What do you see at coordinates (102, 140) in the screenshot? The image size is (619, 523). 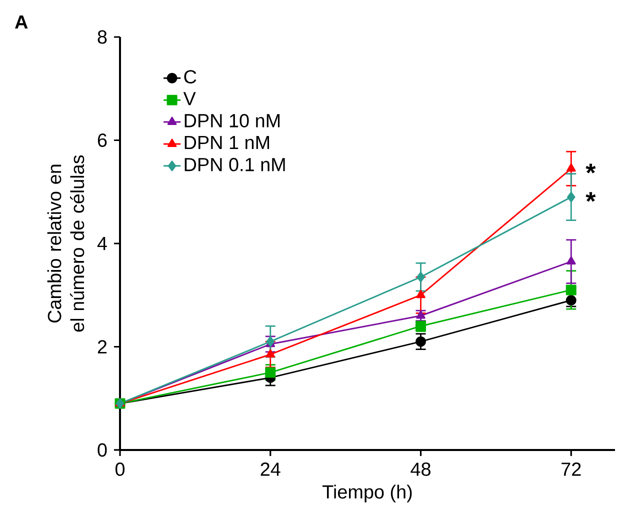 I see `y-tick-label: 6` at bounding box center [102, 140].